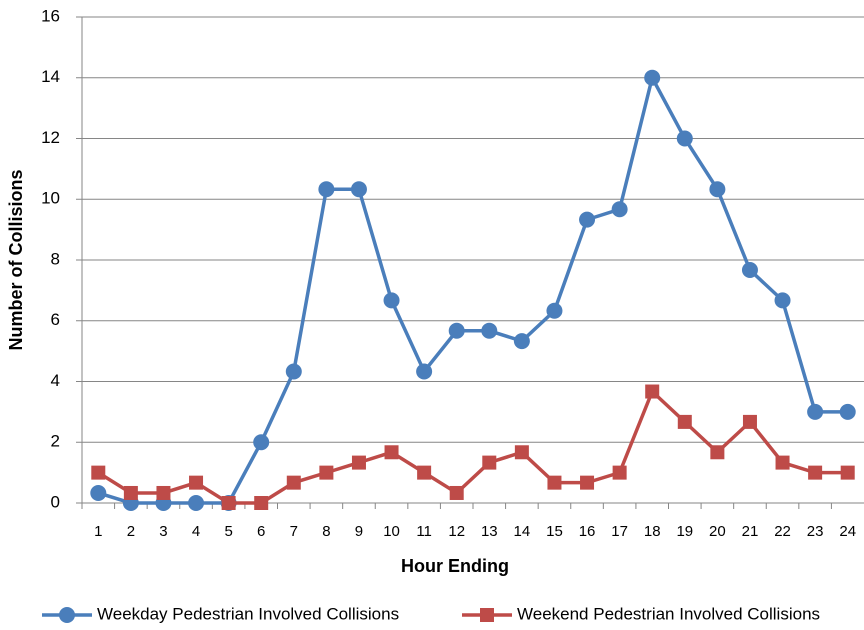 This screenshot has width=864, height=630. What do you see at coordinates (196, 531) in the screenshot?
I see `x-tick-label: 4` at bounding box center [196, 531].